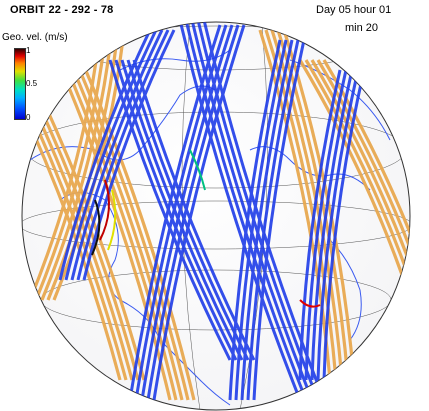 Image resolution: width=429 pixels, height=411 pixels. What do you see at coordinates (216, 225) in the screenshot?
I see `graticule-parallel` at bounding box center [216, 225].